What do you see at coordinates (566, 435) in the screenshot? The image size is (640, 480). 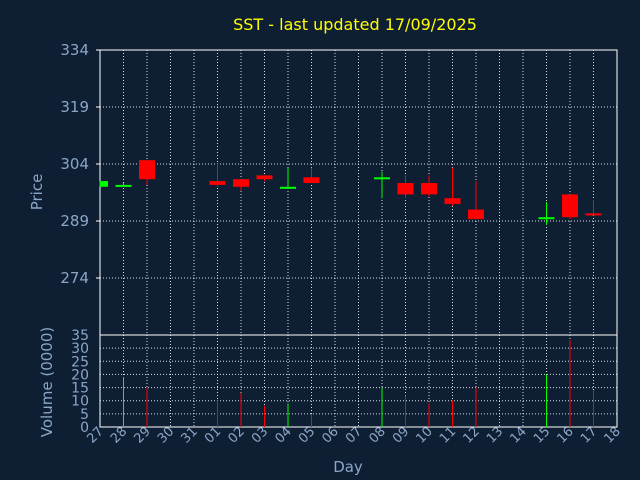 I see `x-tick-label: 16` at bounding box center [566, 435].